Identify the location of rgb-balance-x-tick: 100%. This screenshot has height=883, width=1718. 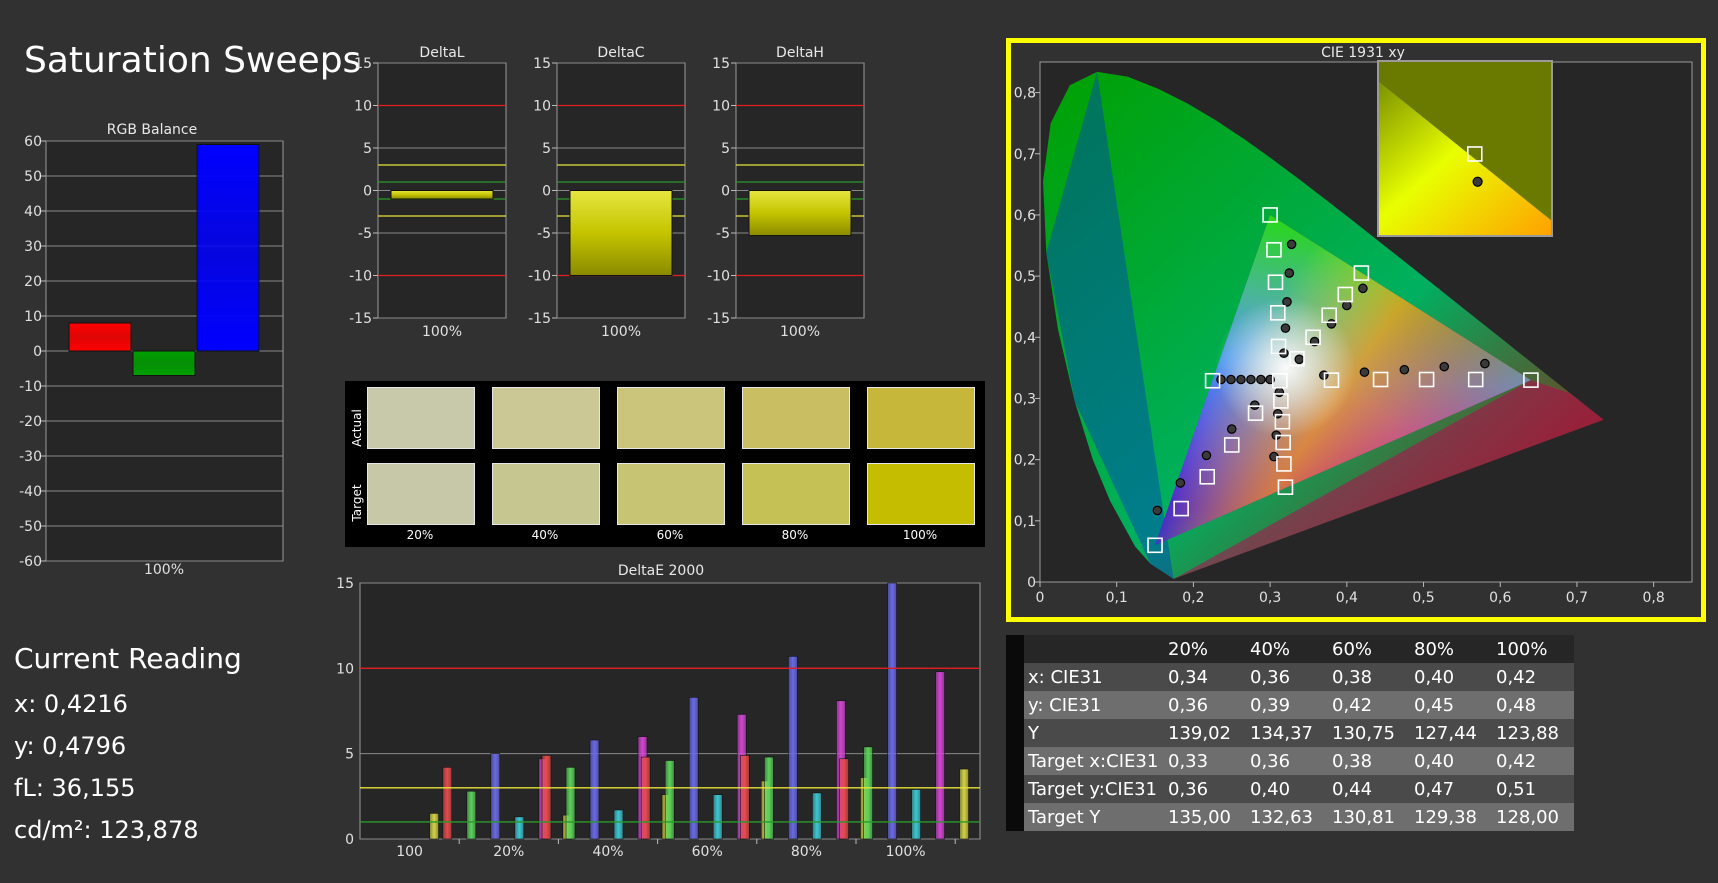
(164, 570).